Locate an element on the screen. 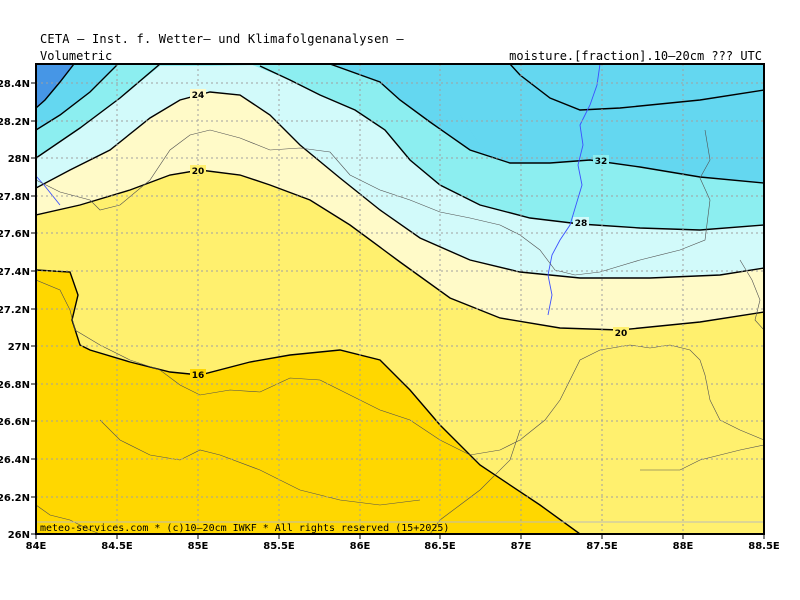 This screenshot has width=800, height=600. fill-level-32-36-topleft is located at coordinates (77, 97).